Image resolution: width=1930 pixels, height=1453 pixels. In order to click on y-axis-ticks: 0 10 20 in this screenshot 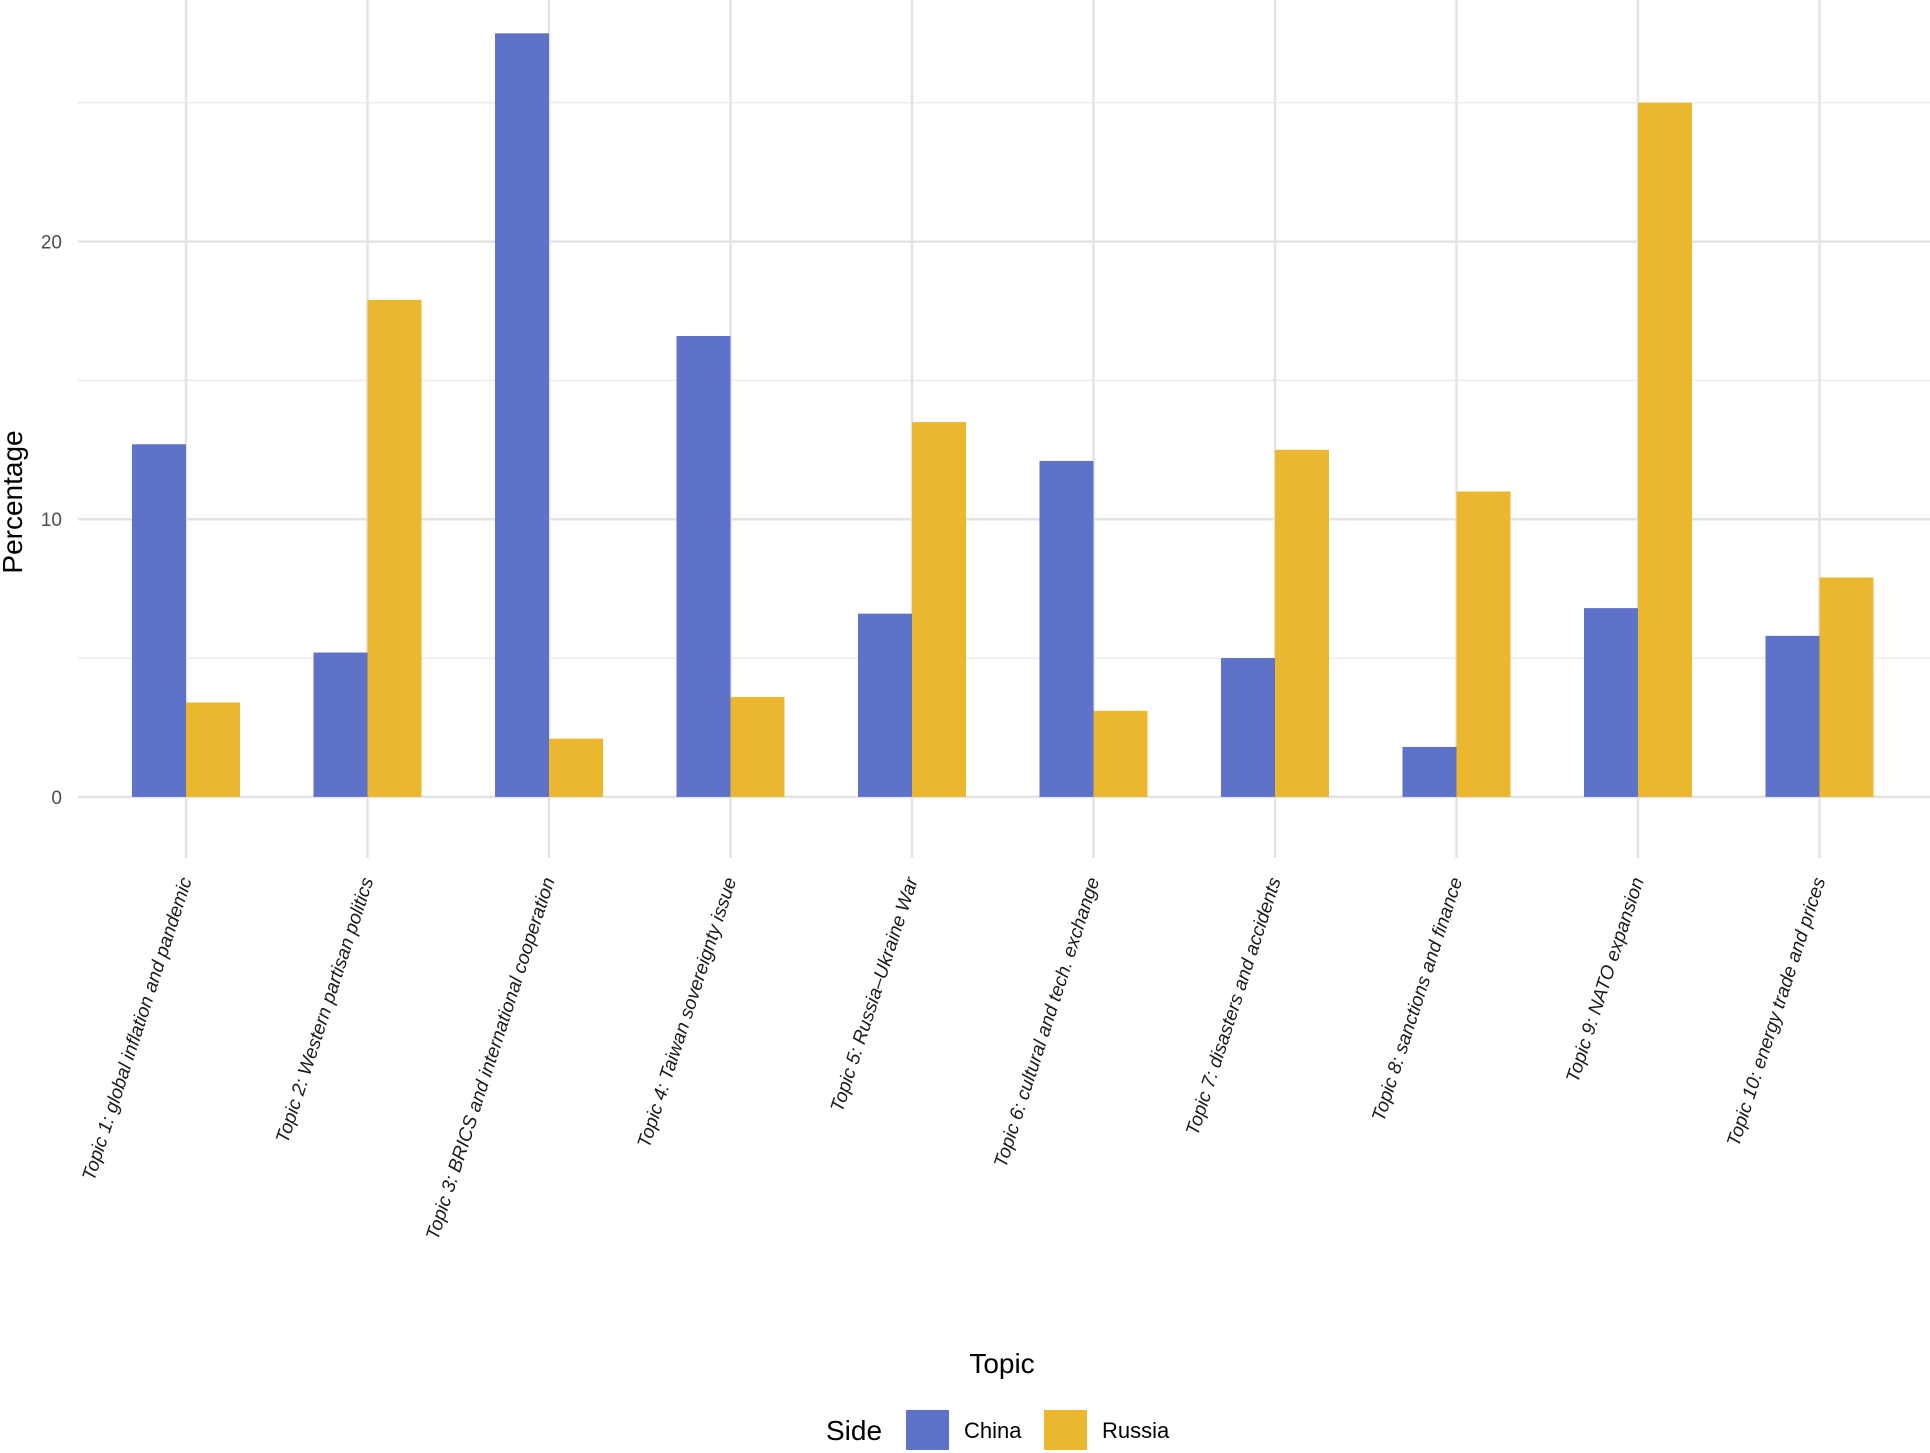, I will do `click(51, 521)`.